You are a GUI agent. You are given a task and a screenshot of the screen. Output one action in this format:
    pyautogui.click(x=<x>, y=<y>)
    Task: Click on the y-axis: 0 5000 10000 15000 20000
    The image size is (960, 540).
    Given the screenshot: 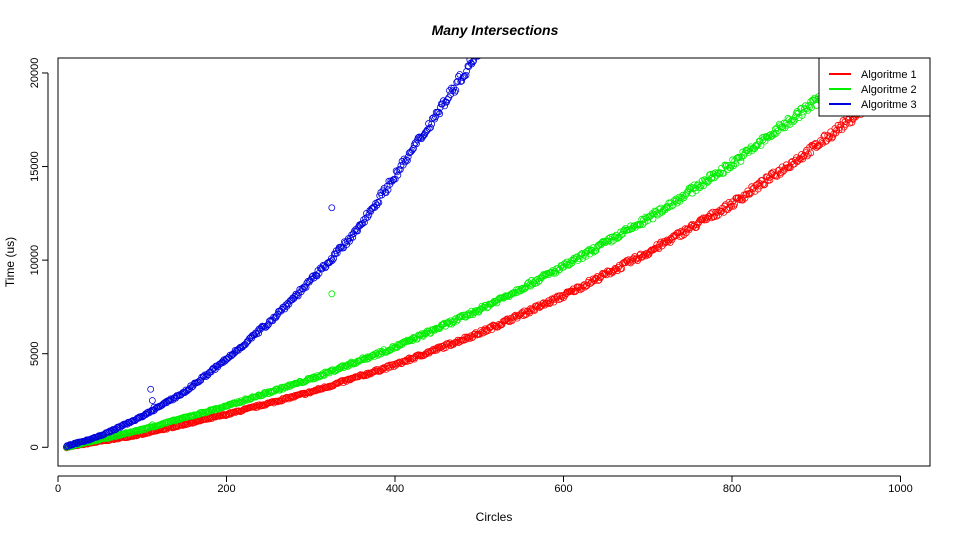 What is the action you would take?
    pyautogui.click(x=39, y=254)
    